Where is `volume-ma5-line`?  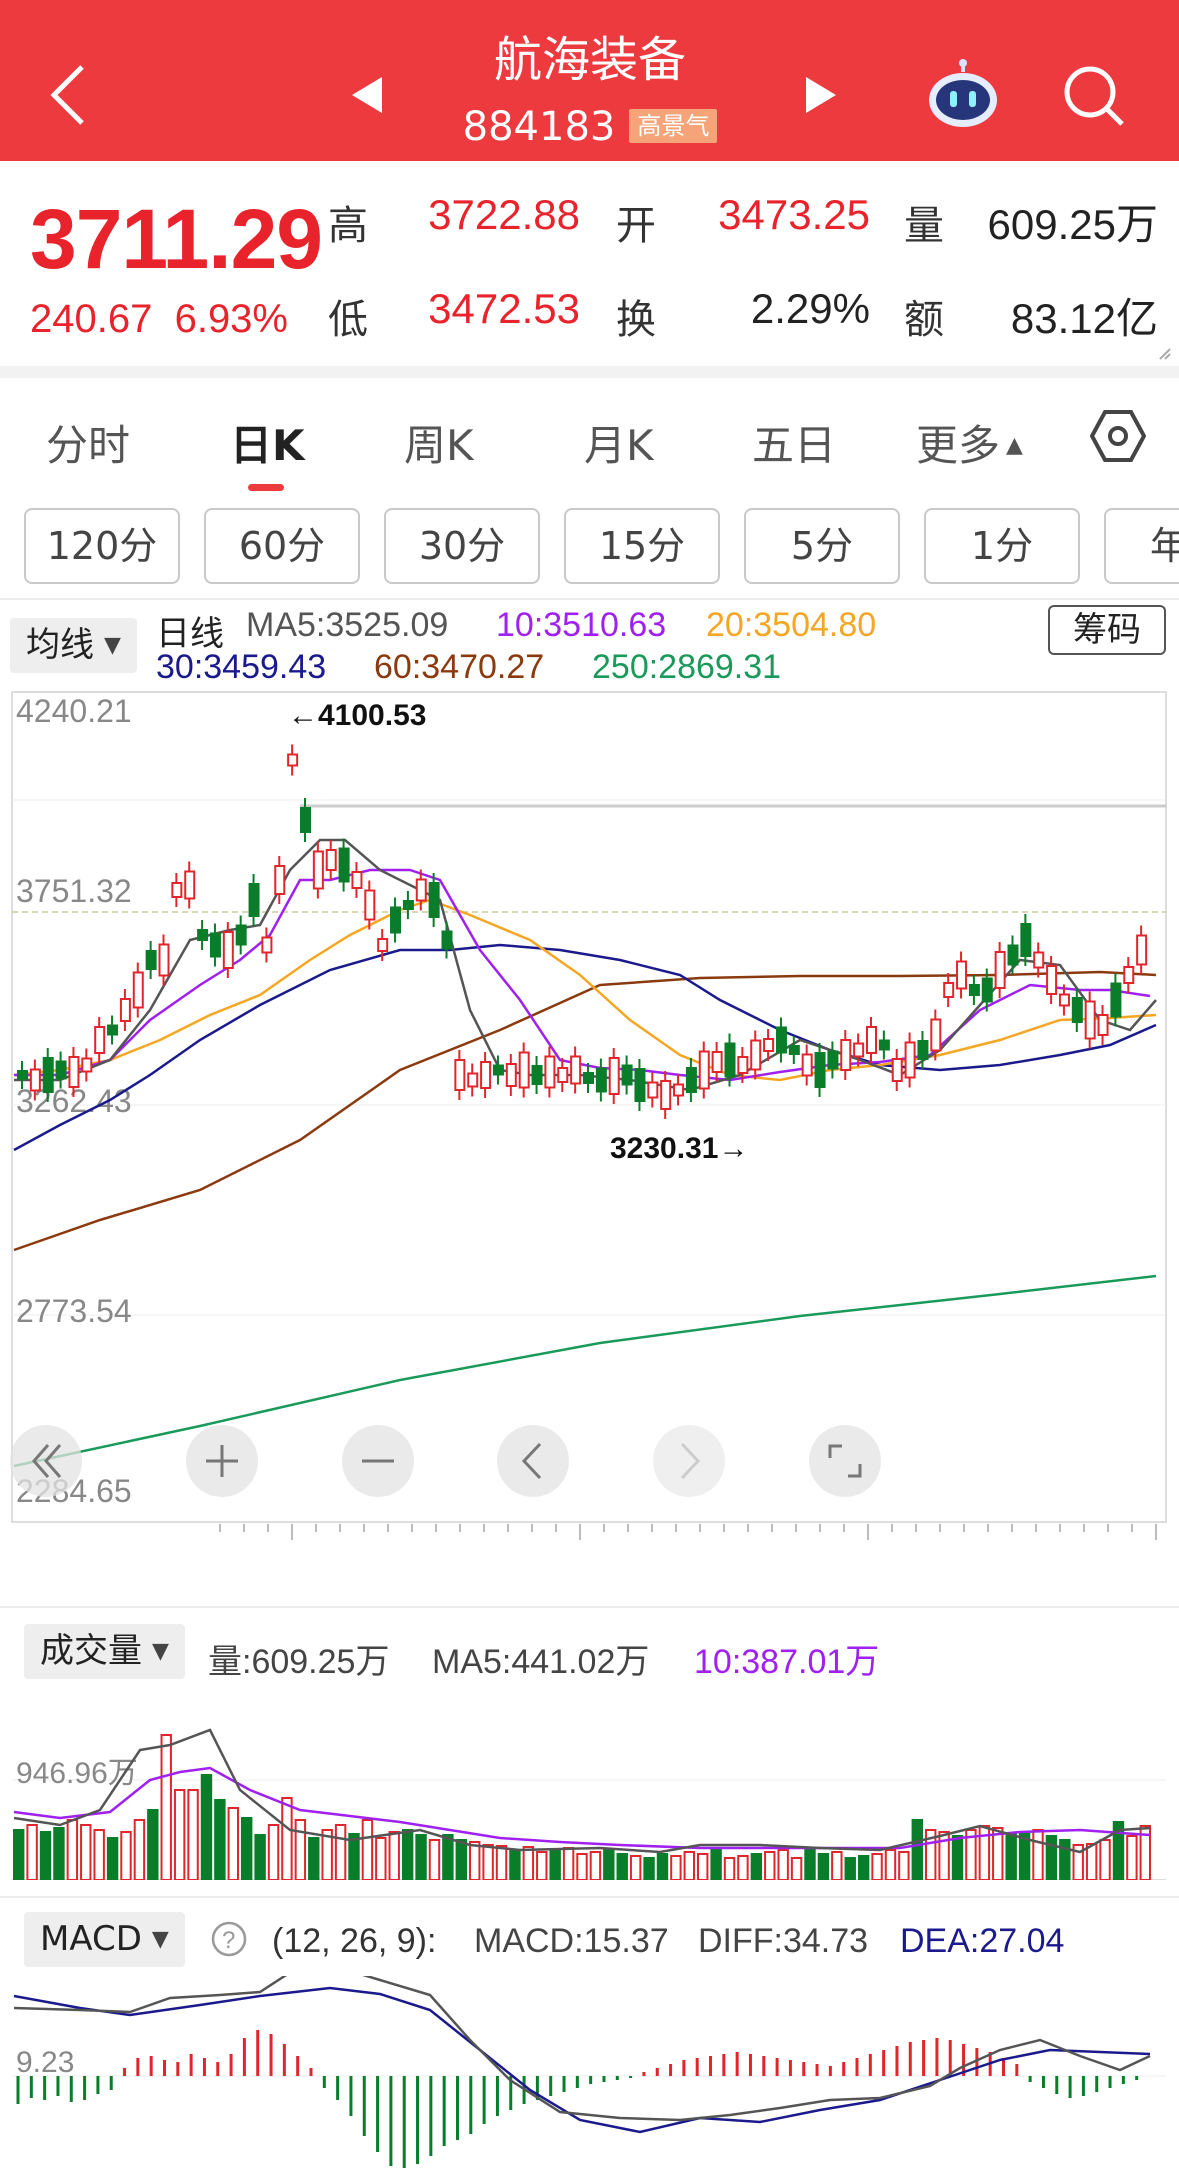
volume-ma5-line is located at coordinates (582, 1791).